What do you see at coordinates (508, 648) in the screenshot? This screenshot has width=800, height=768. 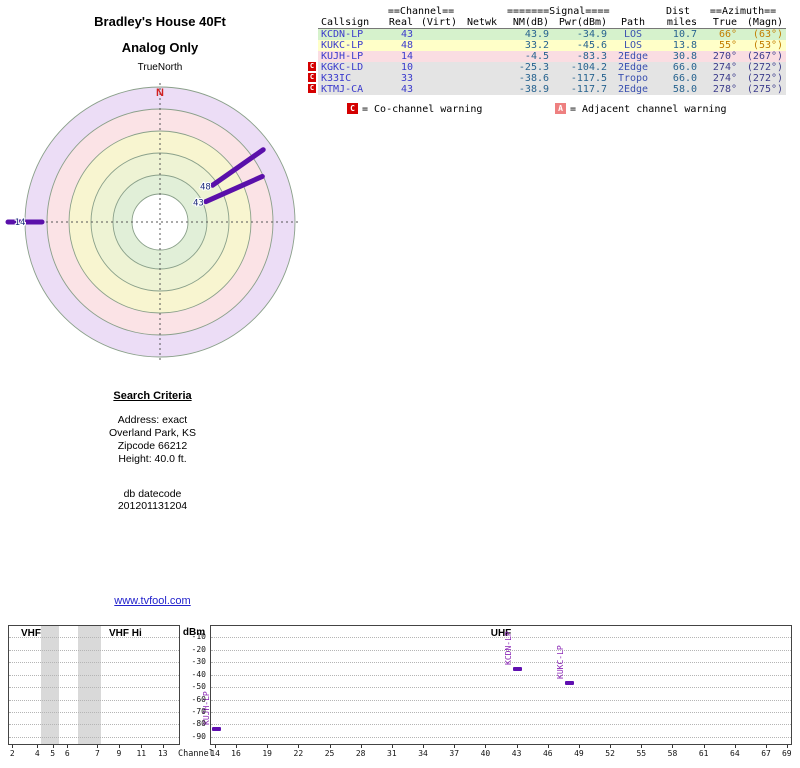 I see `station-label: KCDN-LP` at bounding box center [508, 648].